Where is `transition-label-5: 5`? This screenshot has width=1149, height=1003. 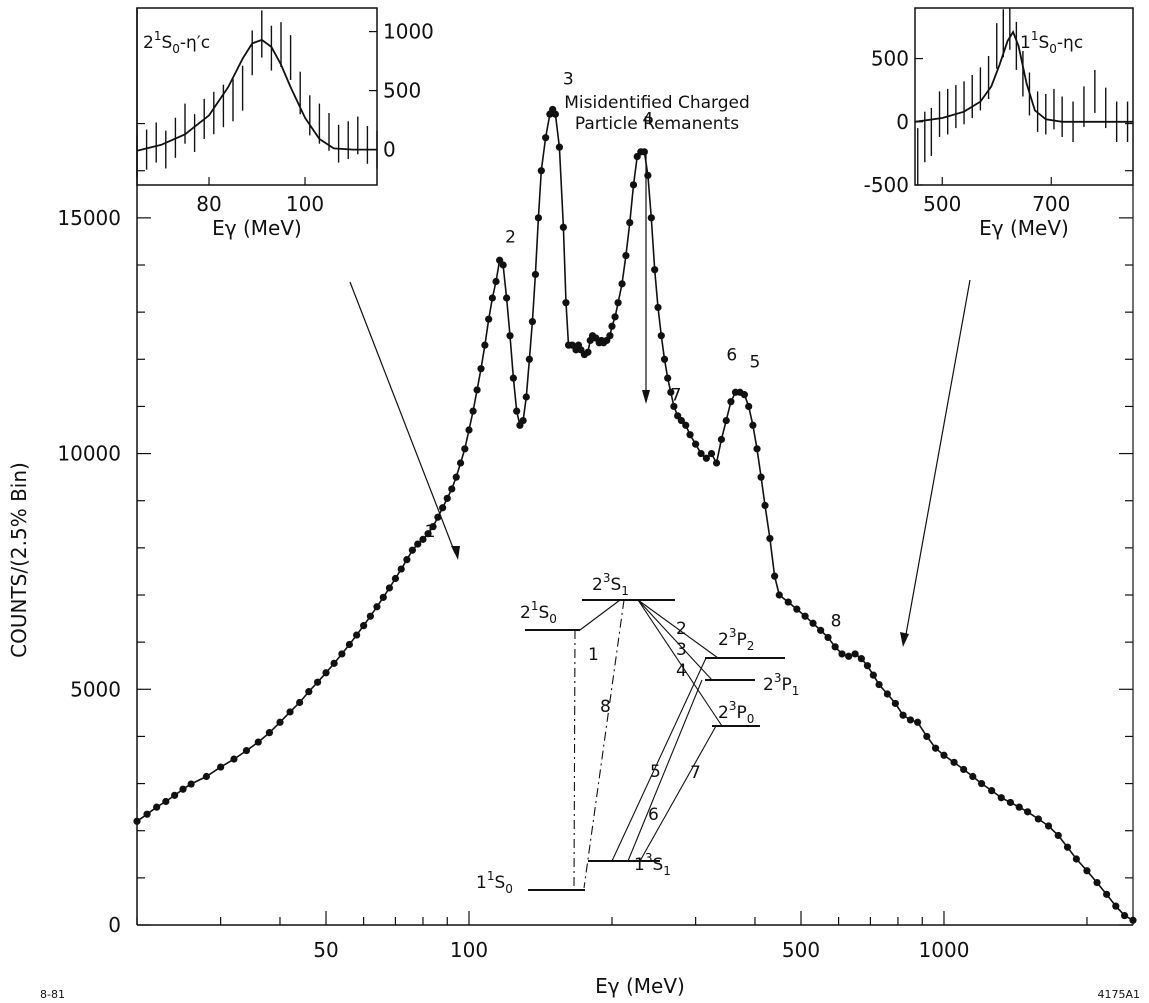
transition-label-5: 5 is located at coordinates (655, 772).